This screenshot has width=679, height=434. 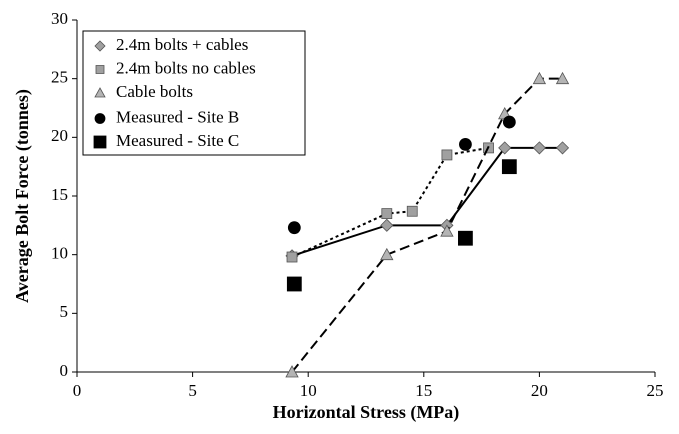 What do you see at coordinates (655, 390) in the screenshot?
I see `x-tick-label: 25` at bounding box center [655, 390].